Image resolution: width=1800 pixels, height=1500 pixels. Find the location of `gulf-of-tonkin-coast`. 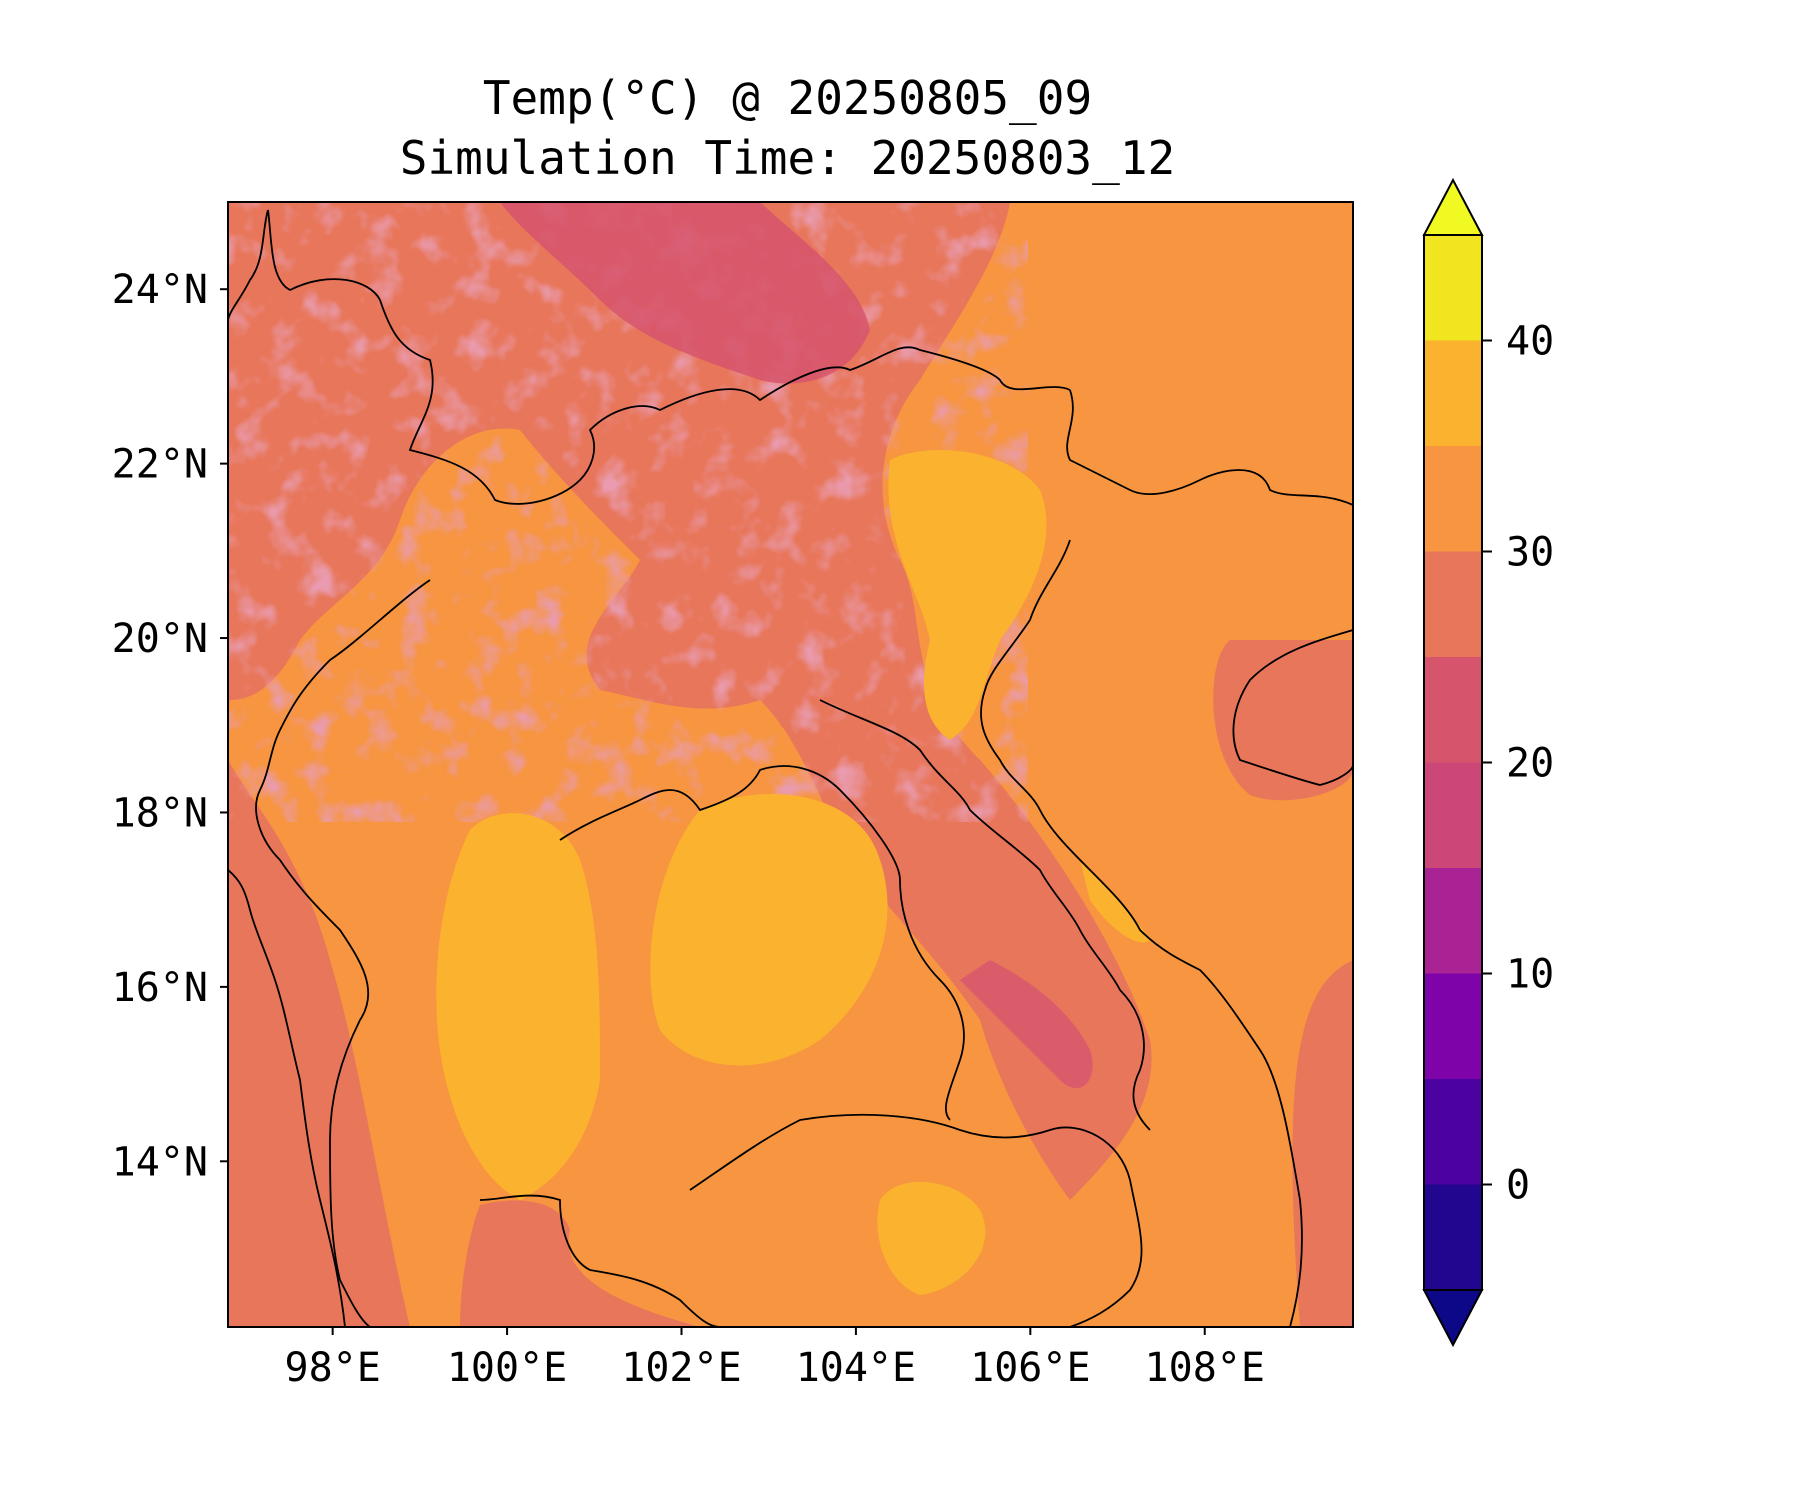

gulf-of-tonkin-coast is located at coordinates (1141, 933).